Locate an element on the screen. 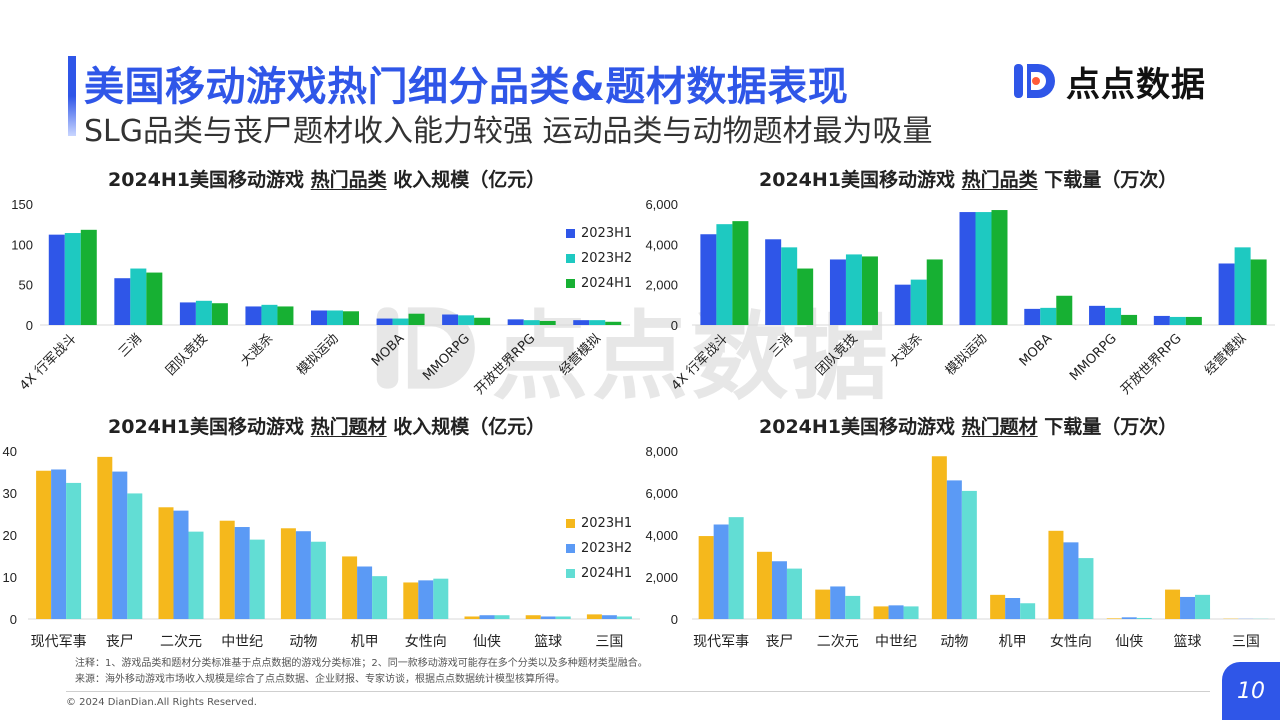 The height and width of the screenshot is (720, 1280). cat_revenue-x-tick-label: 大逃杀 is located at coordinates (257, 350).